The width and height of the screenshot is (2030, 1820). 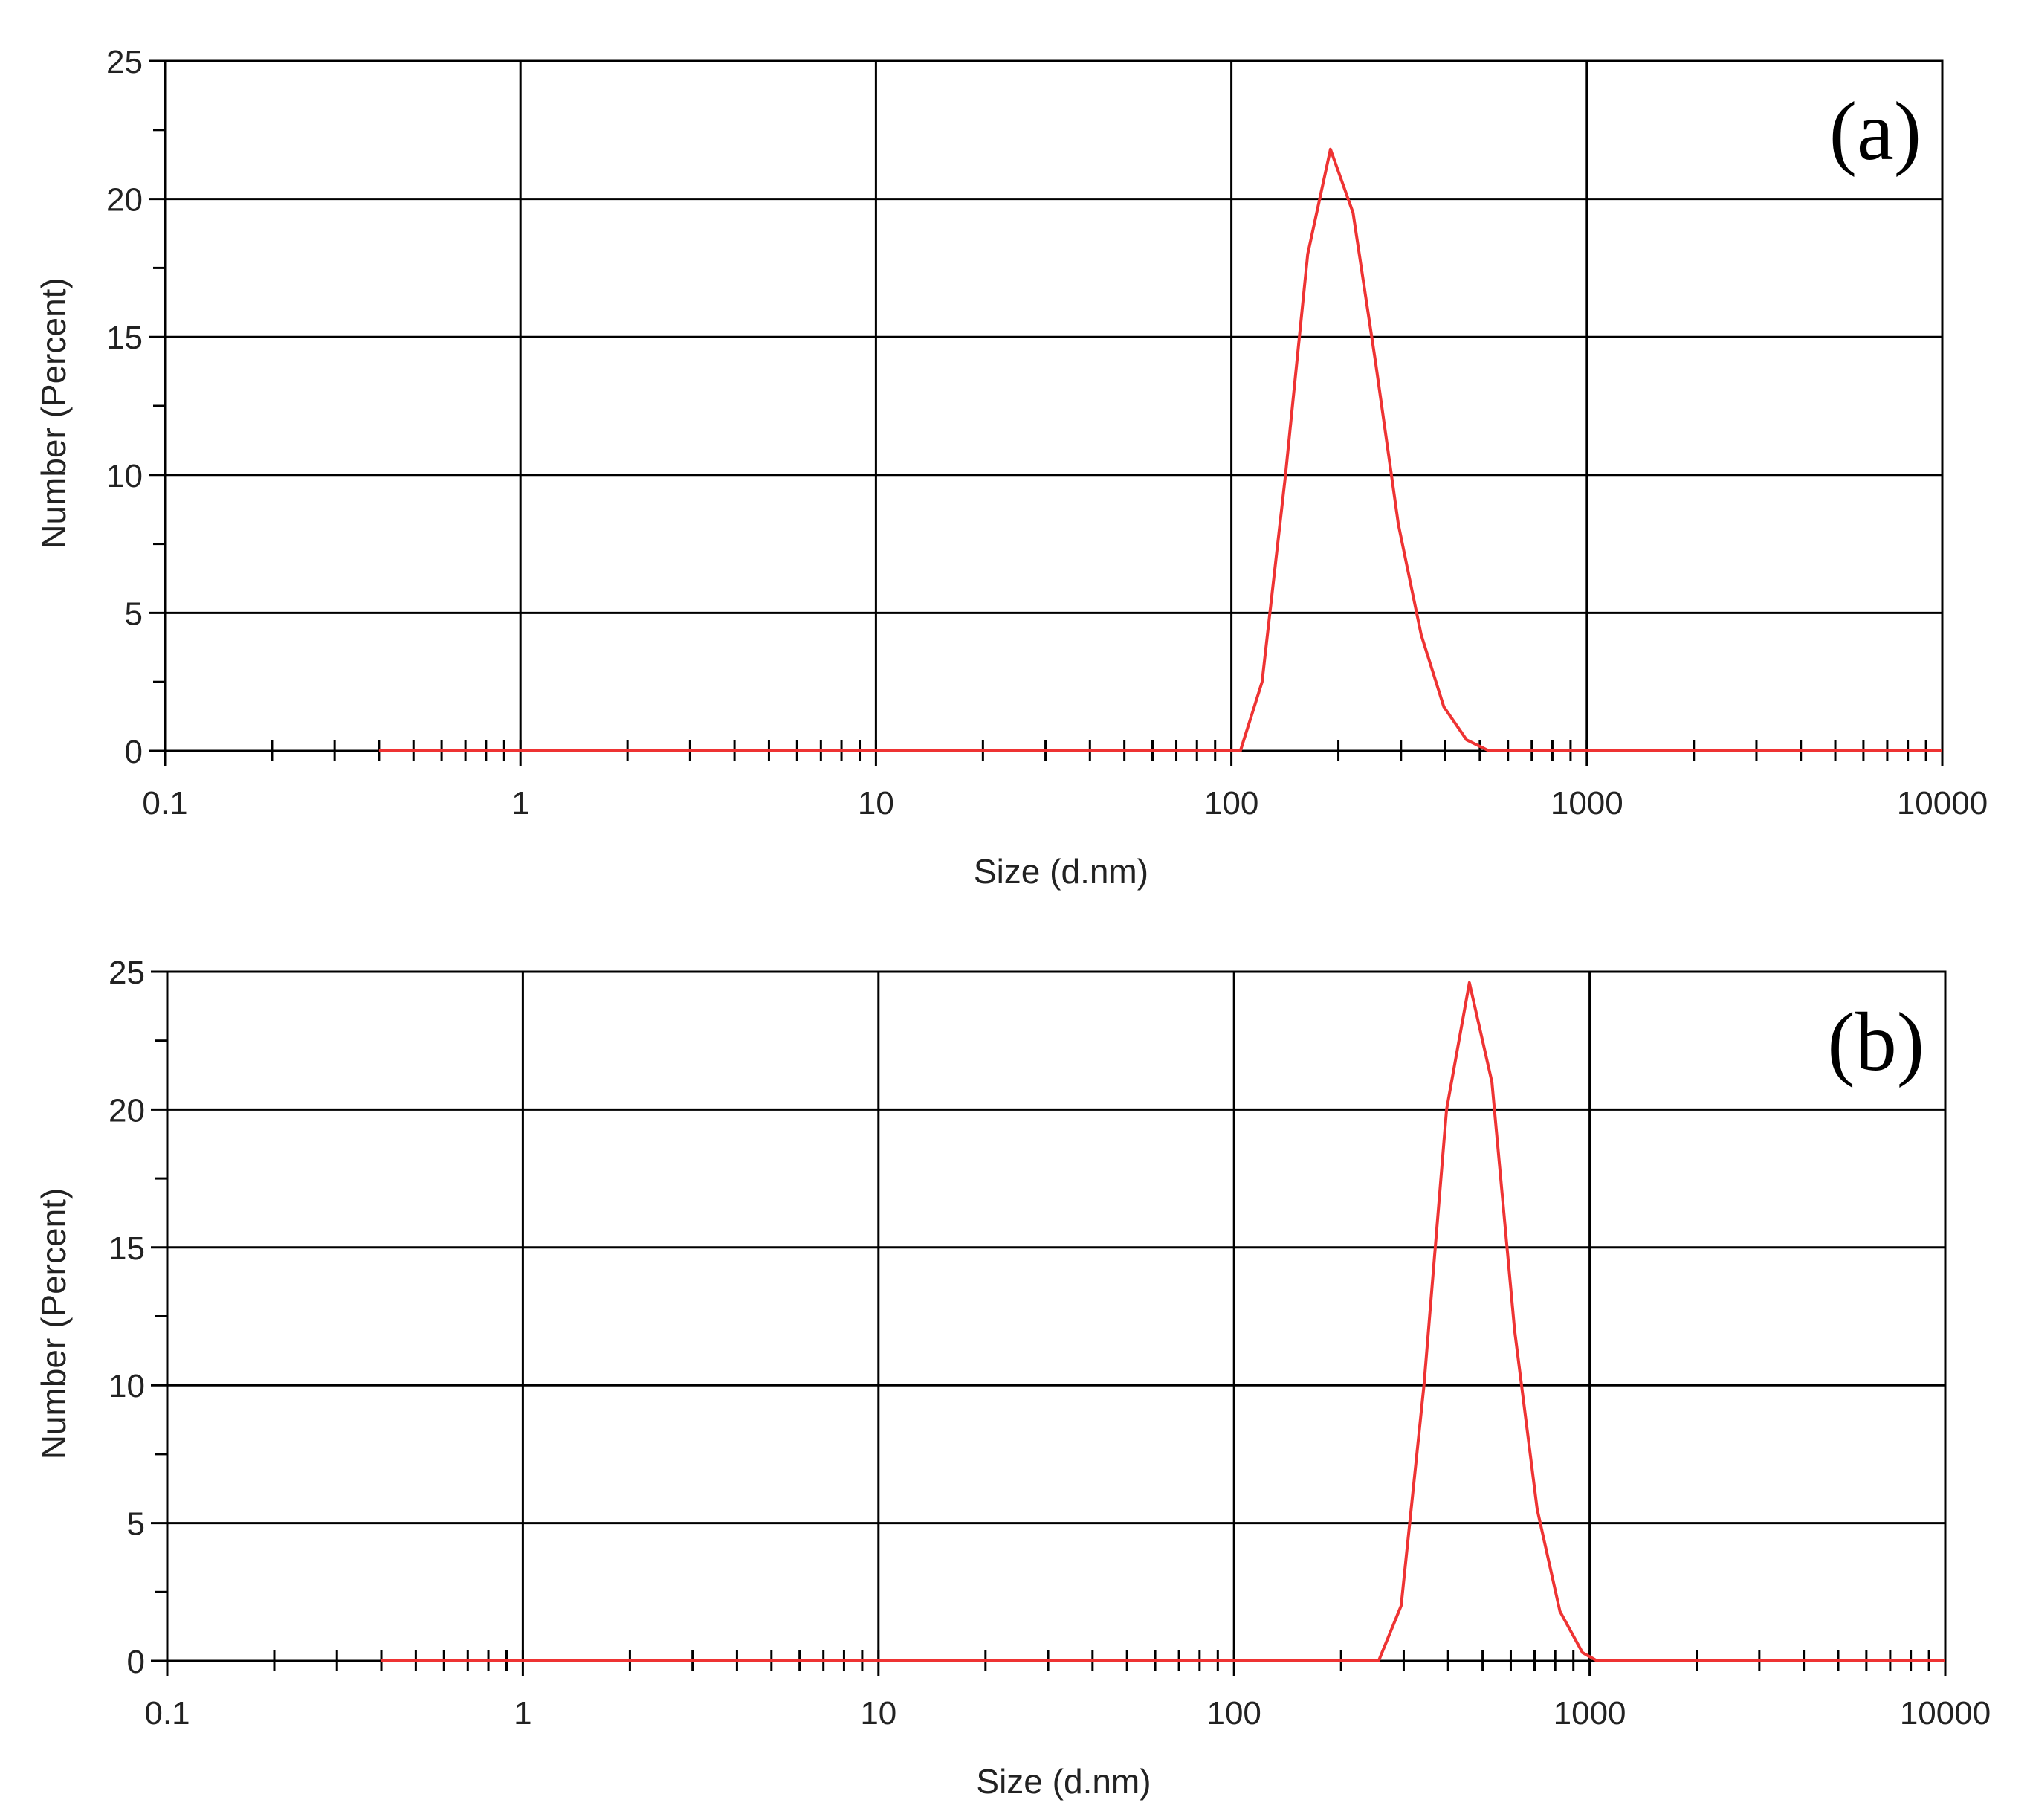 What do you see at coordinates (1875, 1042) in the screenshot?
I see `panel-label: (b)` at bounding box center [1875, 1042].